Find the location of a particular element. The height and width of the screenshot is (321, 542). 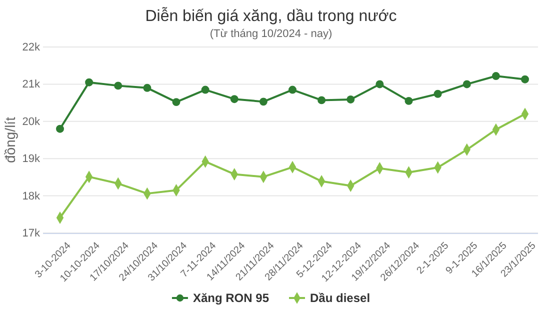

y-tick-label: 22k is located at coordinates (31, 48).